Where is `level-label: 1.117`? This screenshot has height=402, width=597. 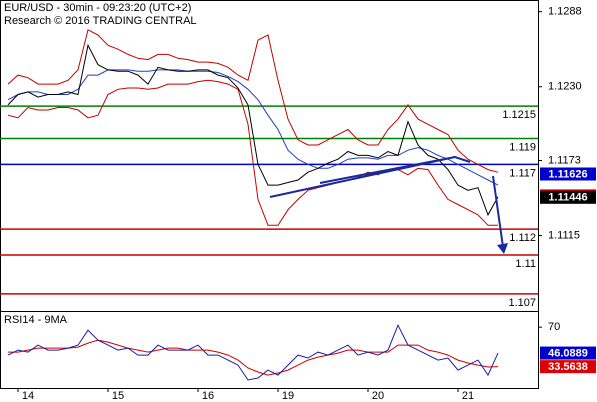
level-label: 1.117 is located at coordinates (522, 173).